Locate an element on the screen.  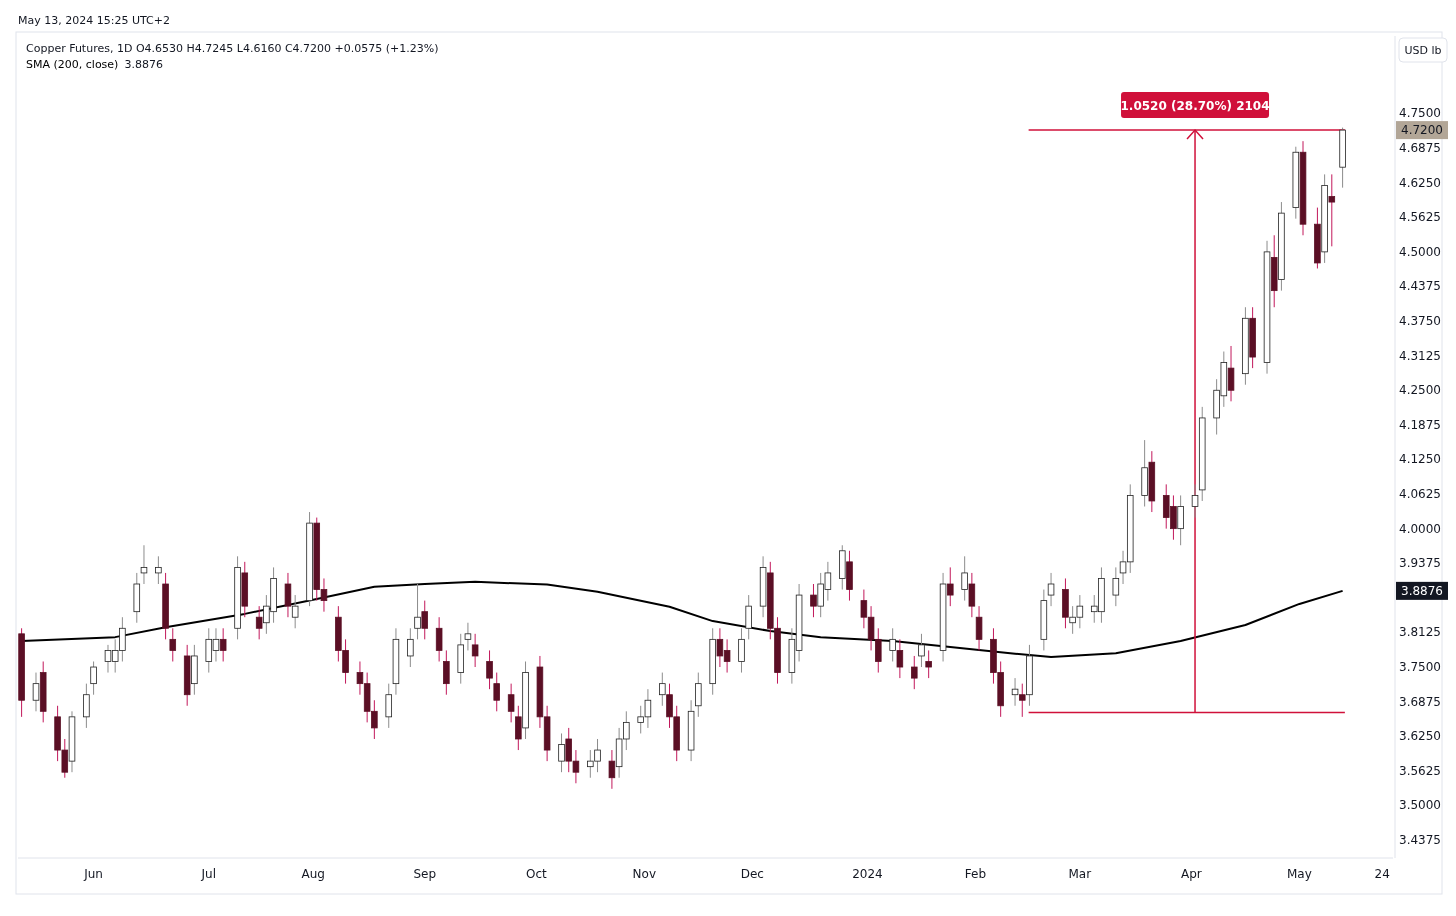
chart-subtitle: May 13, 2024 15:25 UTC+2 is located at coordinates (94, 20).